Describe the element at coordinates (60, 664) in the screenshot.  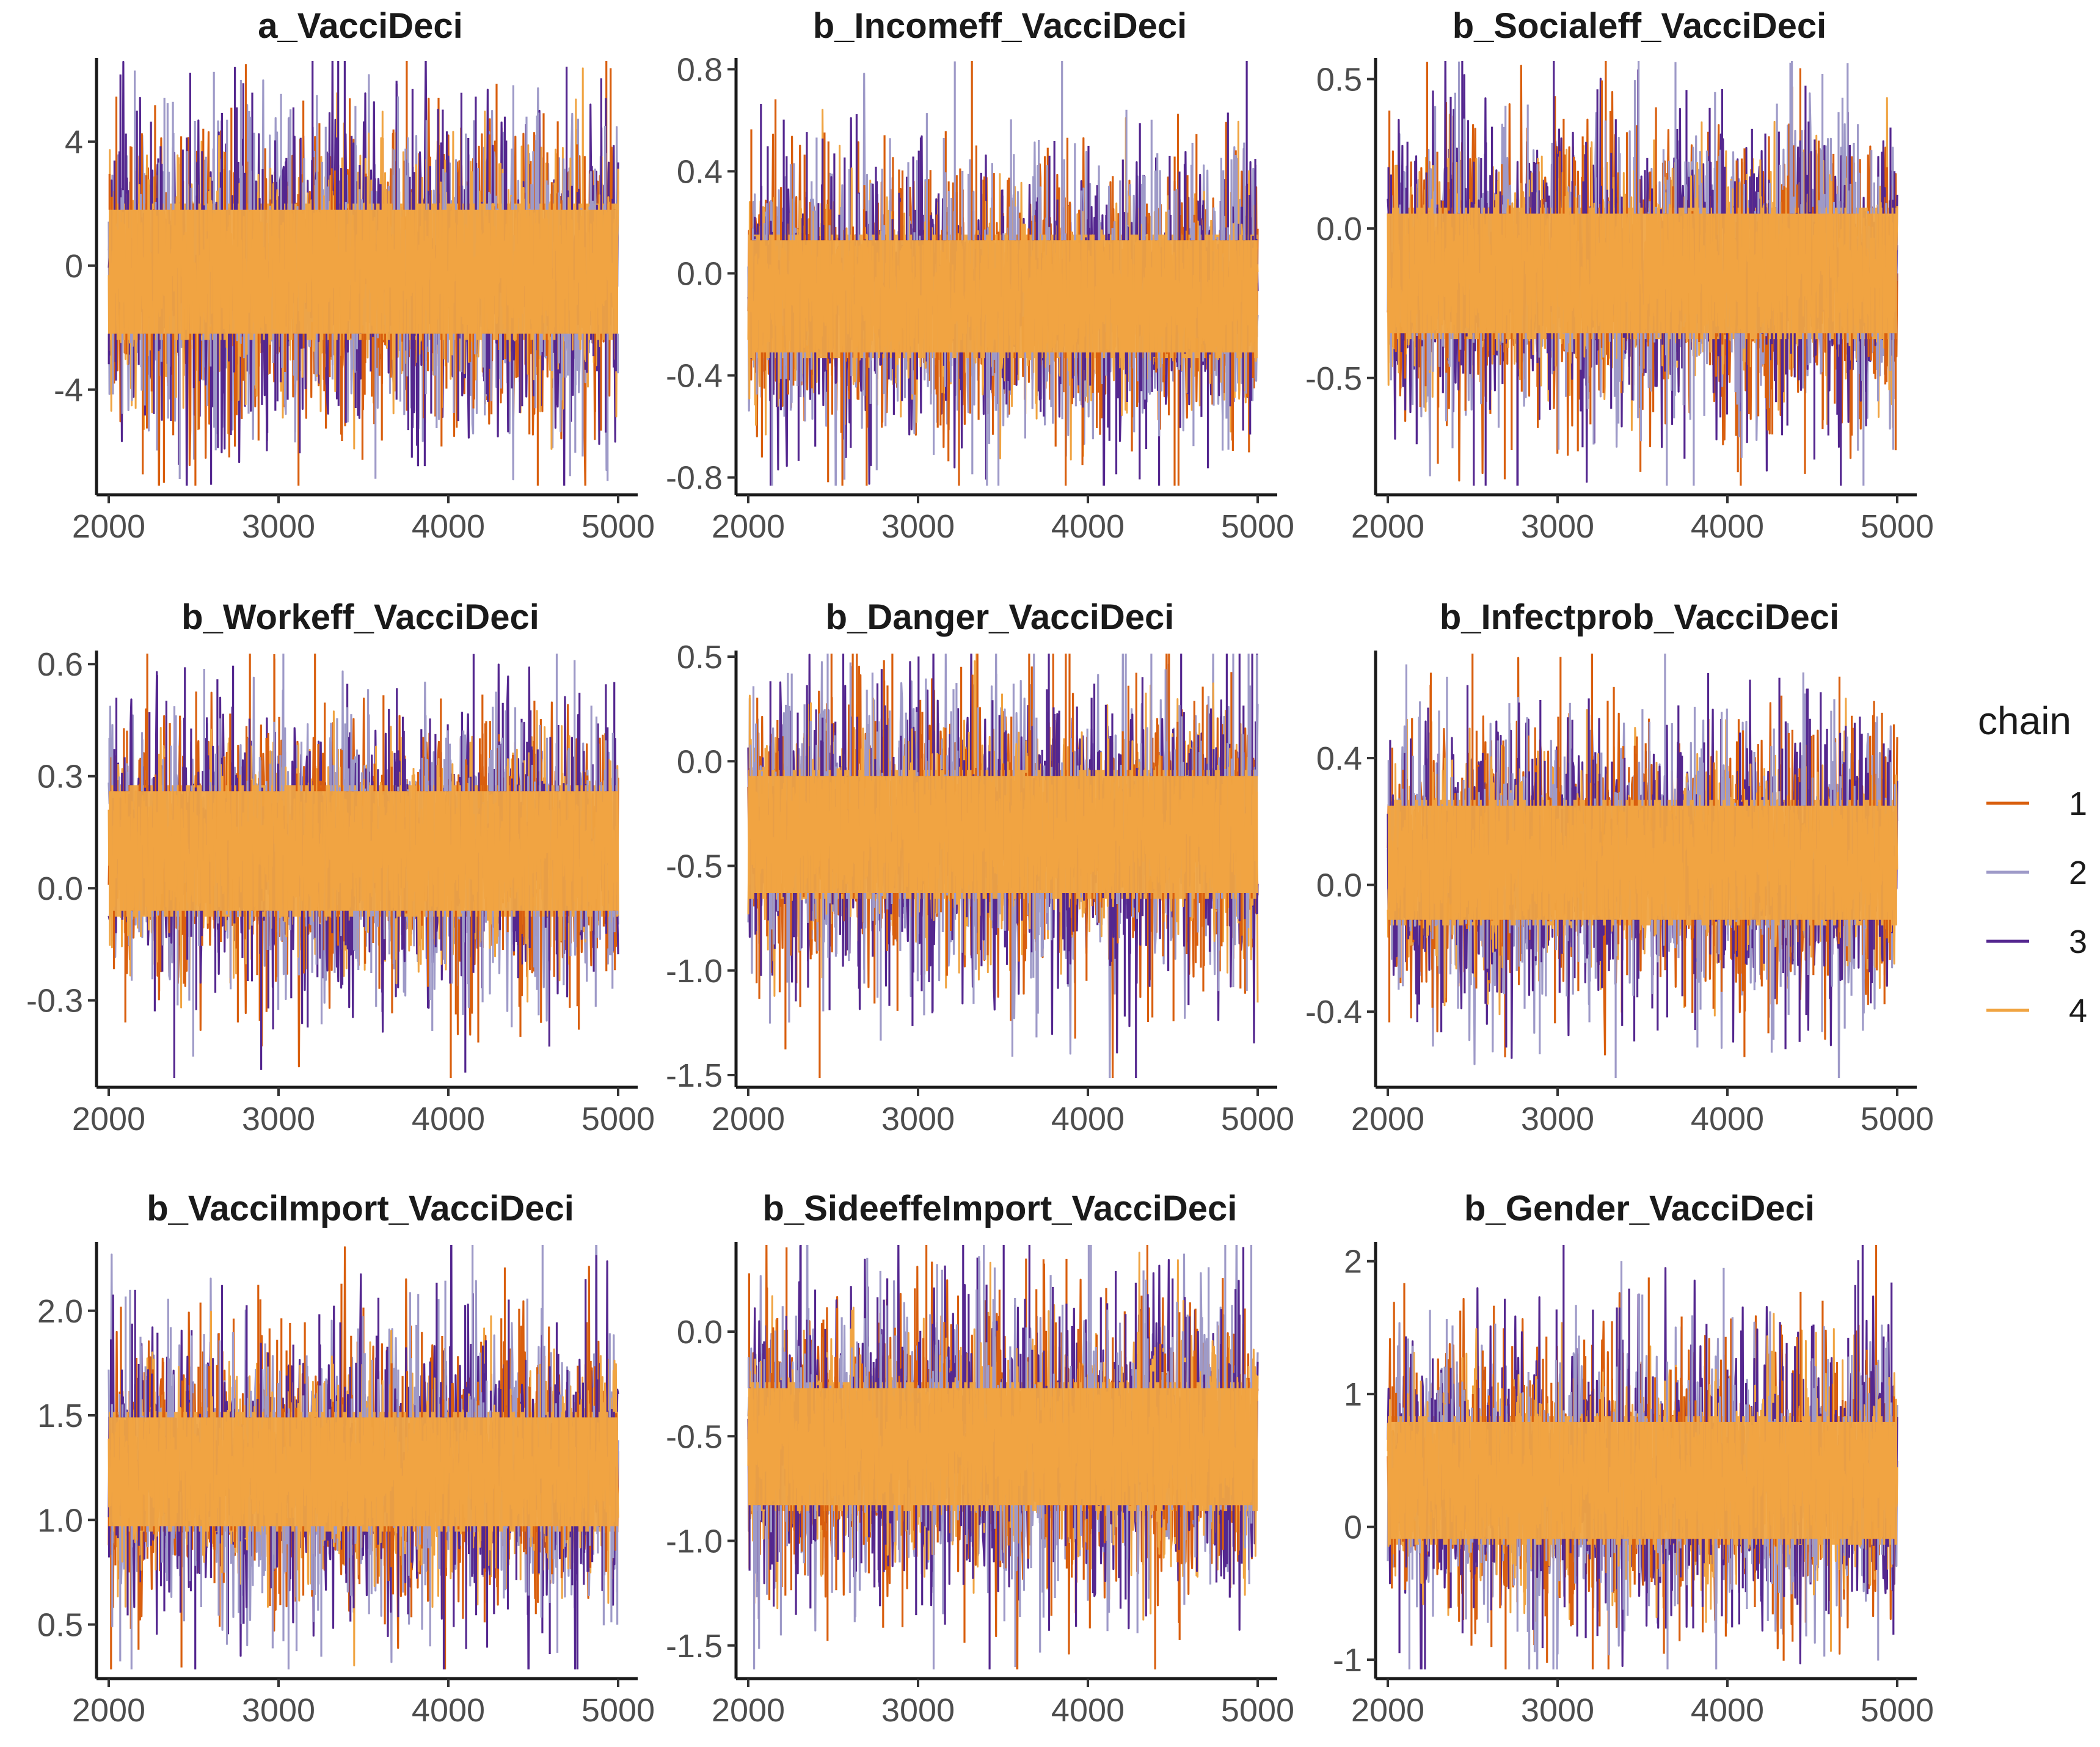
I see `y-tick-label: 0.6` at that location.